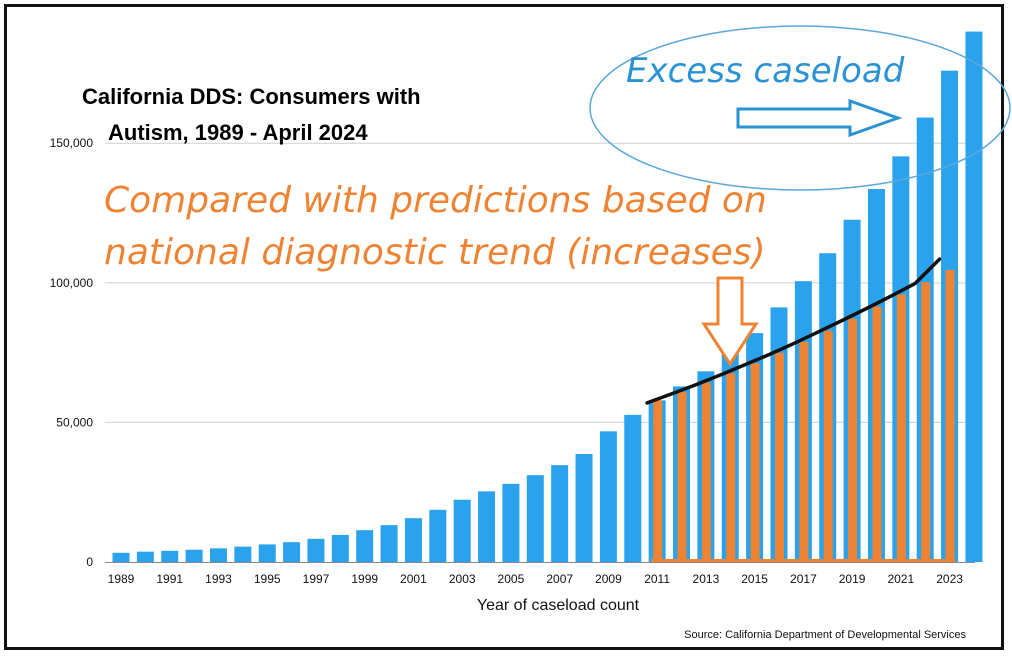  I want to click on bar-2024, so click(974, 296).